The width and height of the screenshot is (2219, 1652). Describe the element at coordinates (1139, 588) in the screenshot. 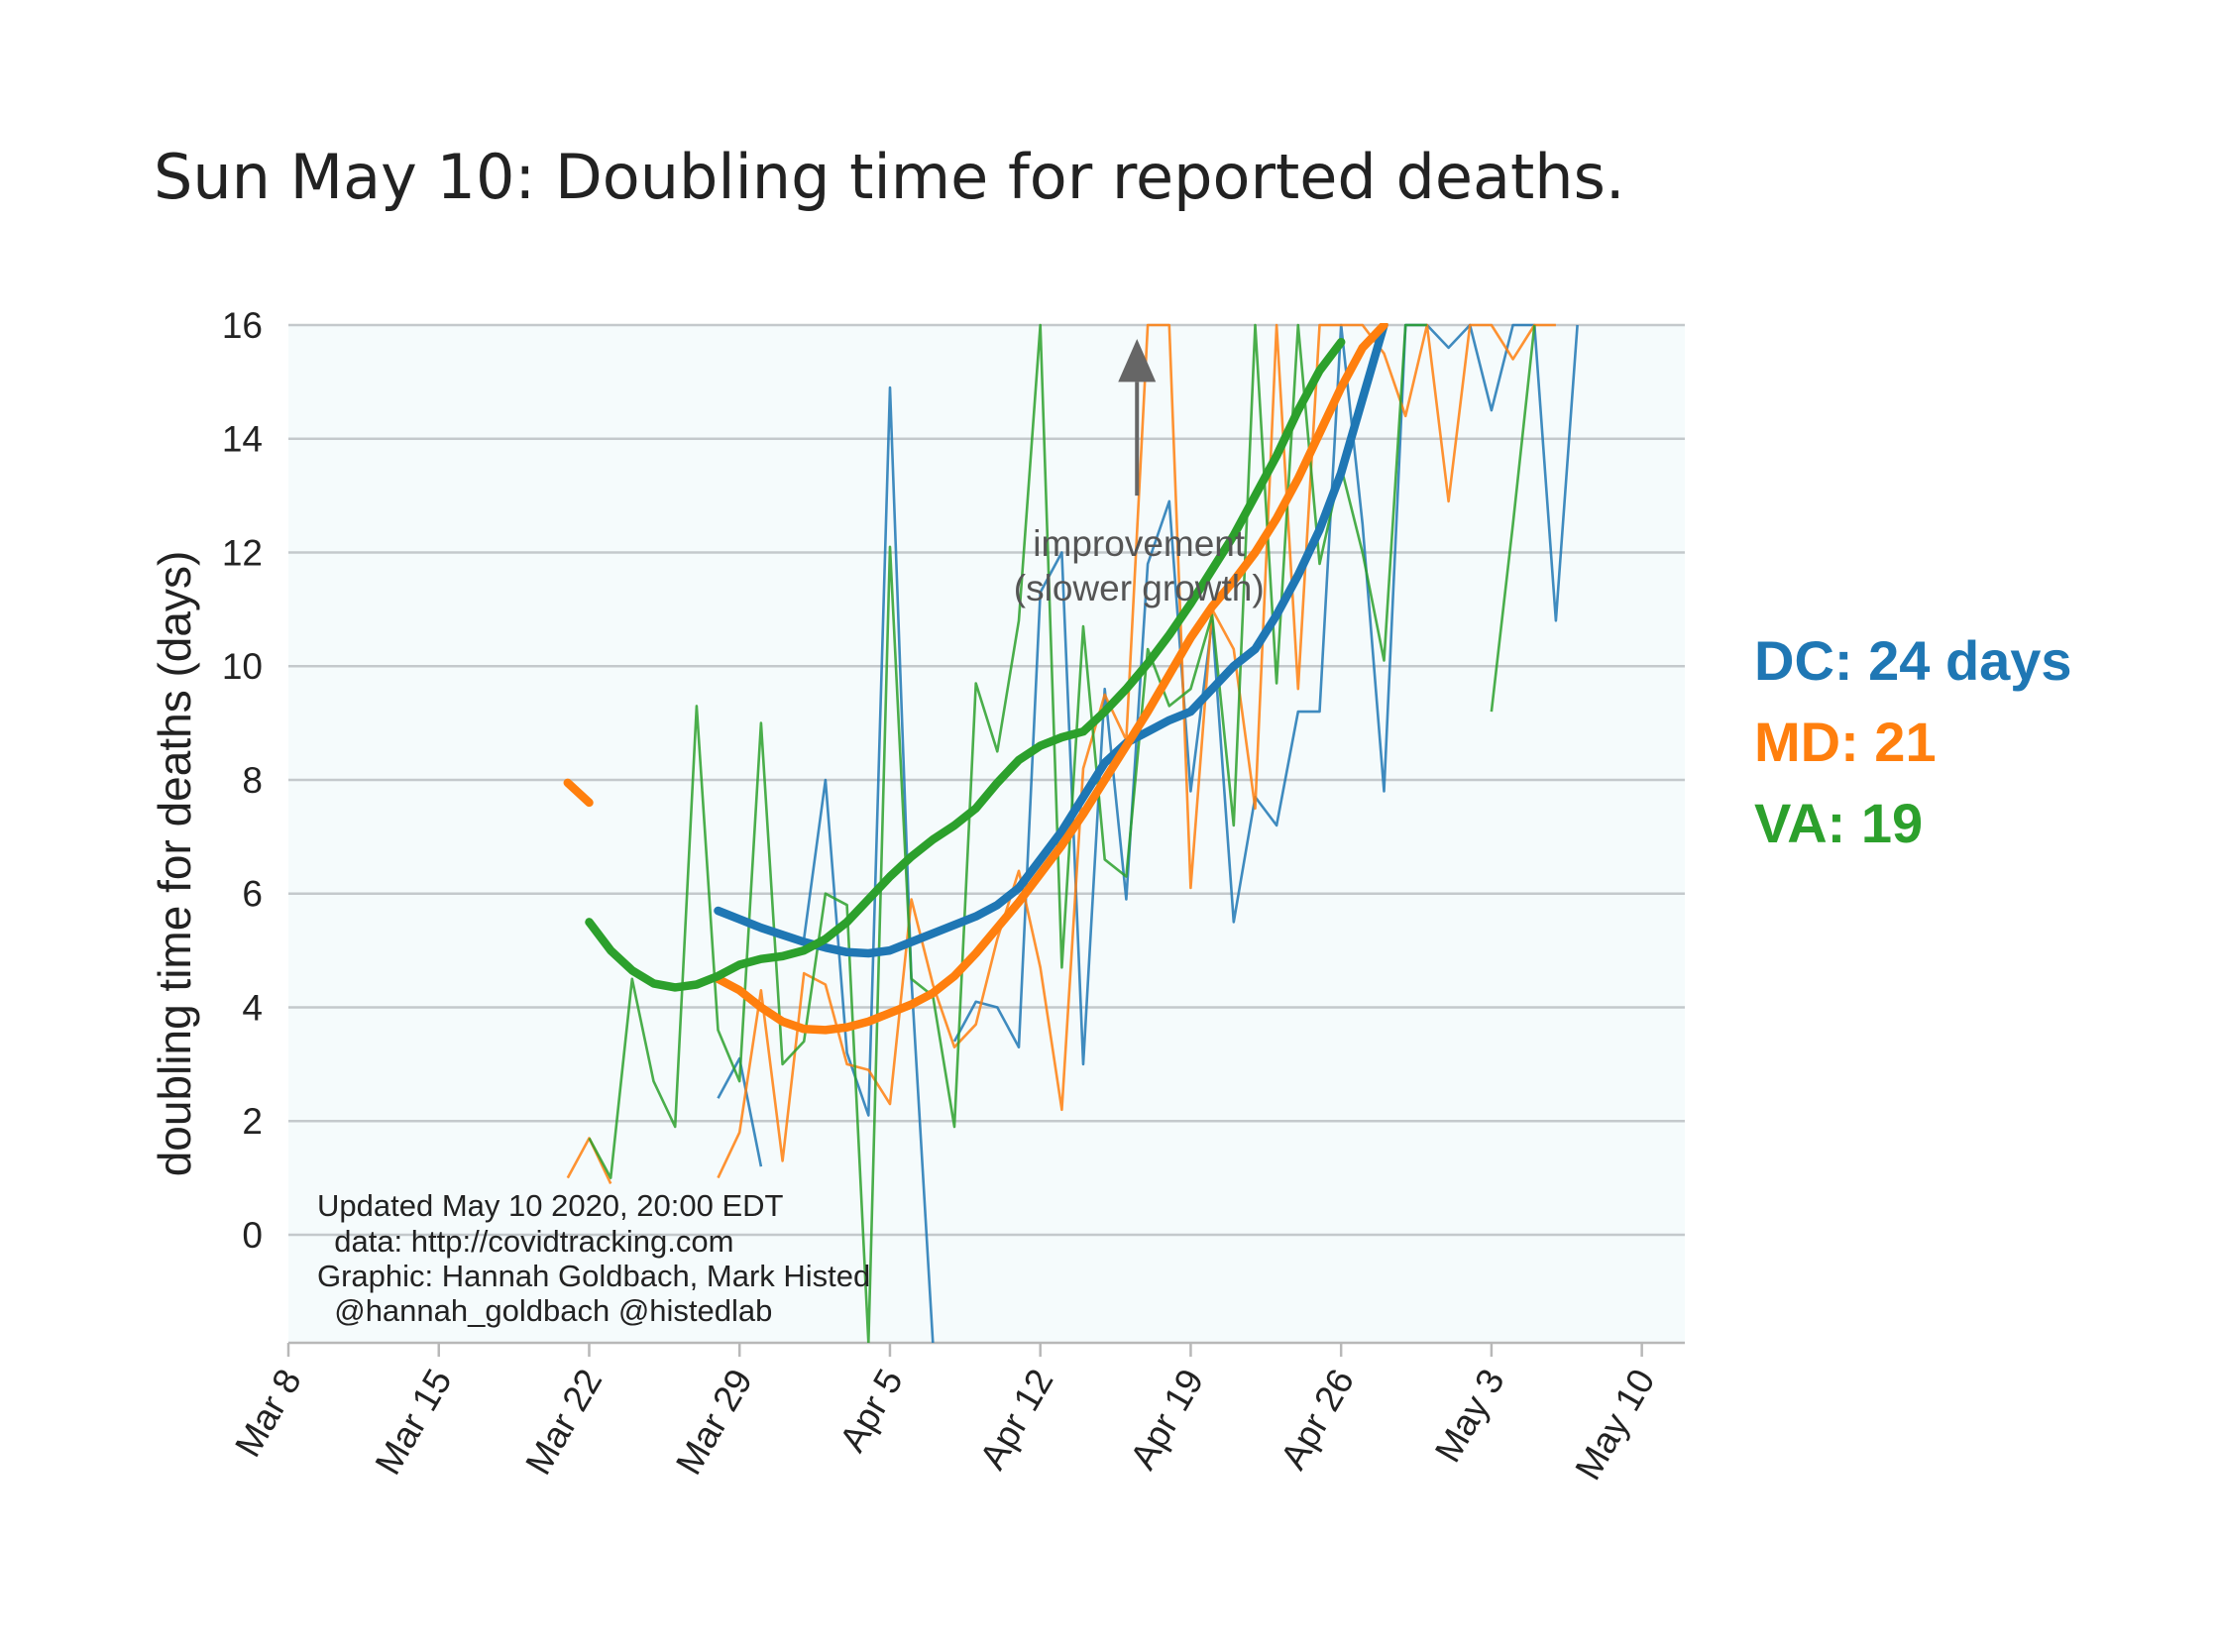

I see `annotation-line-2: (slower growth)` at that location.